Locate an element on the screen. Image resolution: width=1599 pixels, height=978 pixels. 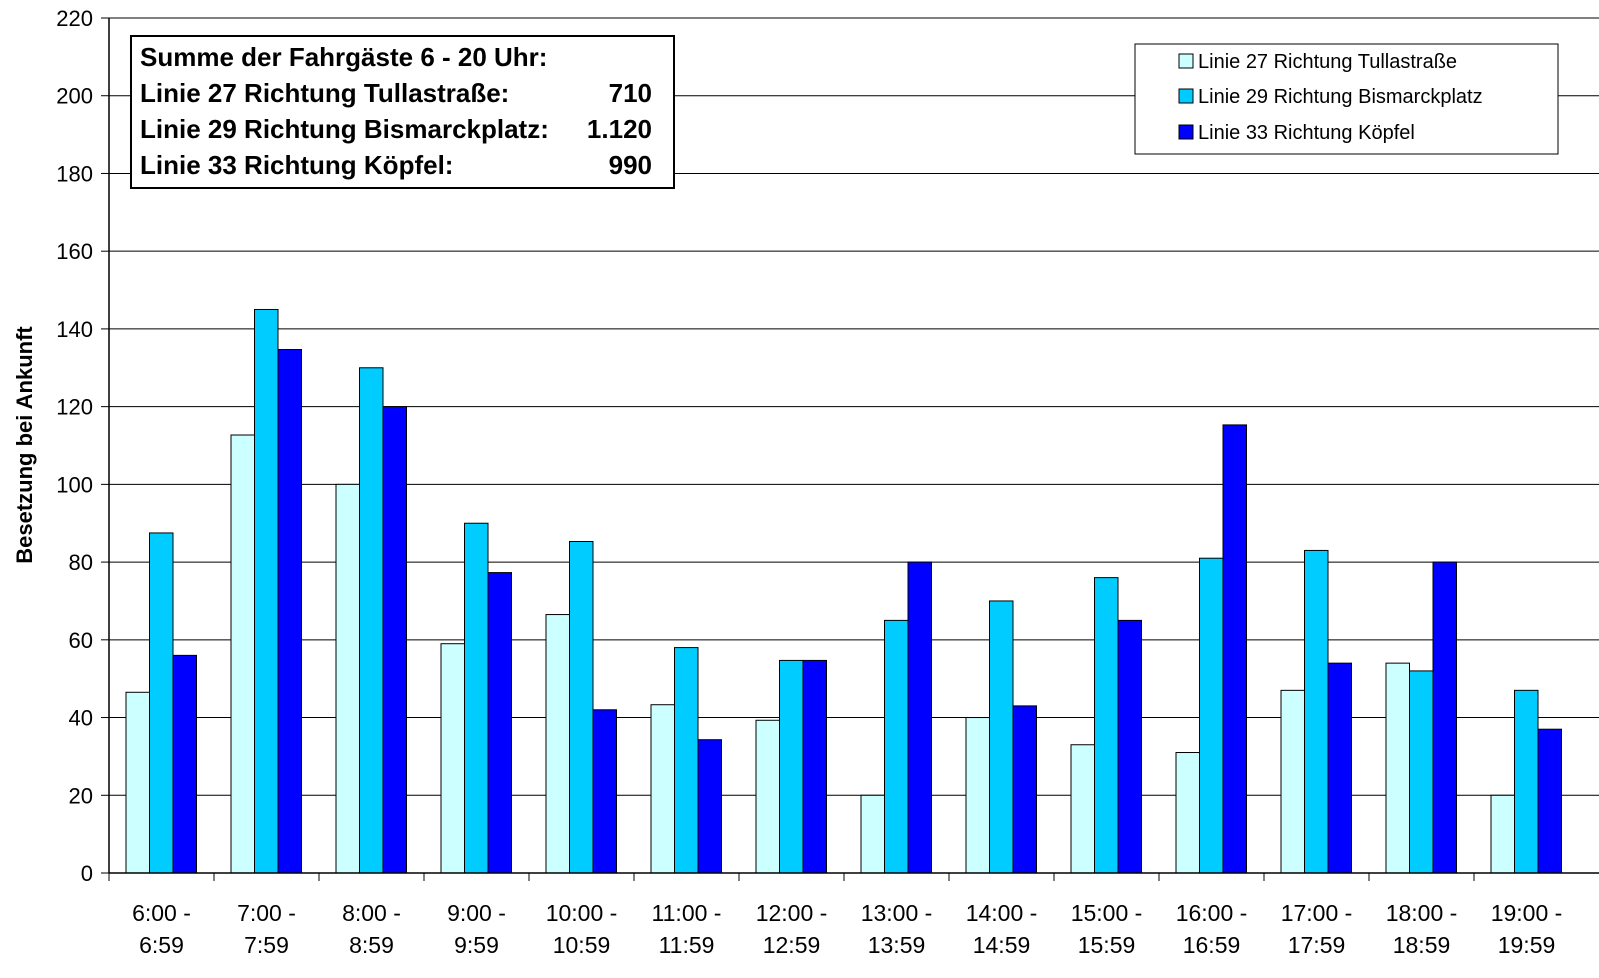
legend-entry-linie-29: Linie 29 Richtung Bismarckplatz is located at coordinates (1340, 97).